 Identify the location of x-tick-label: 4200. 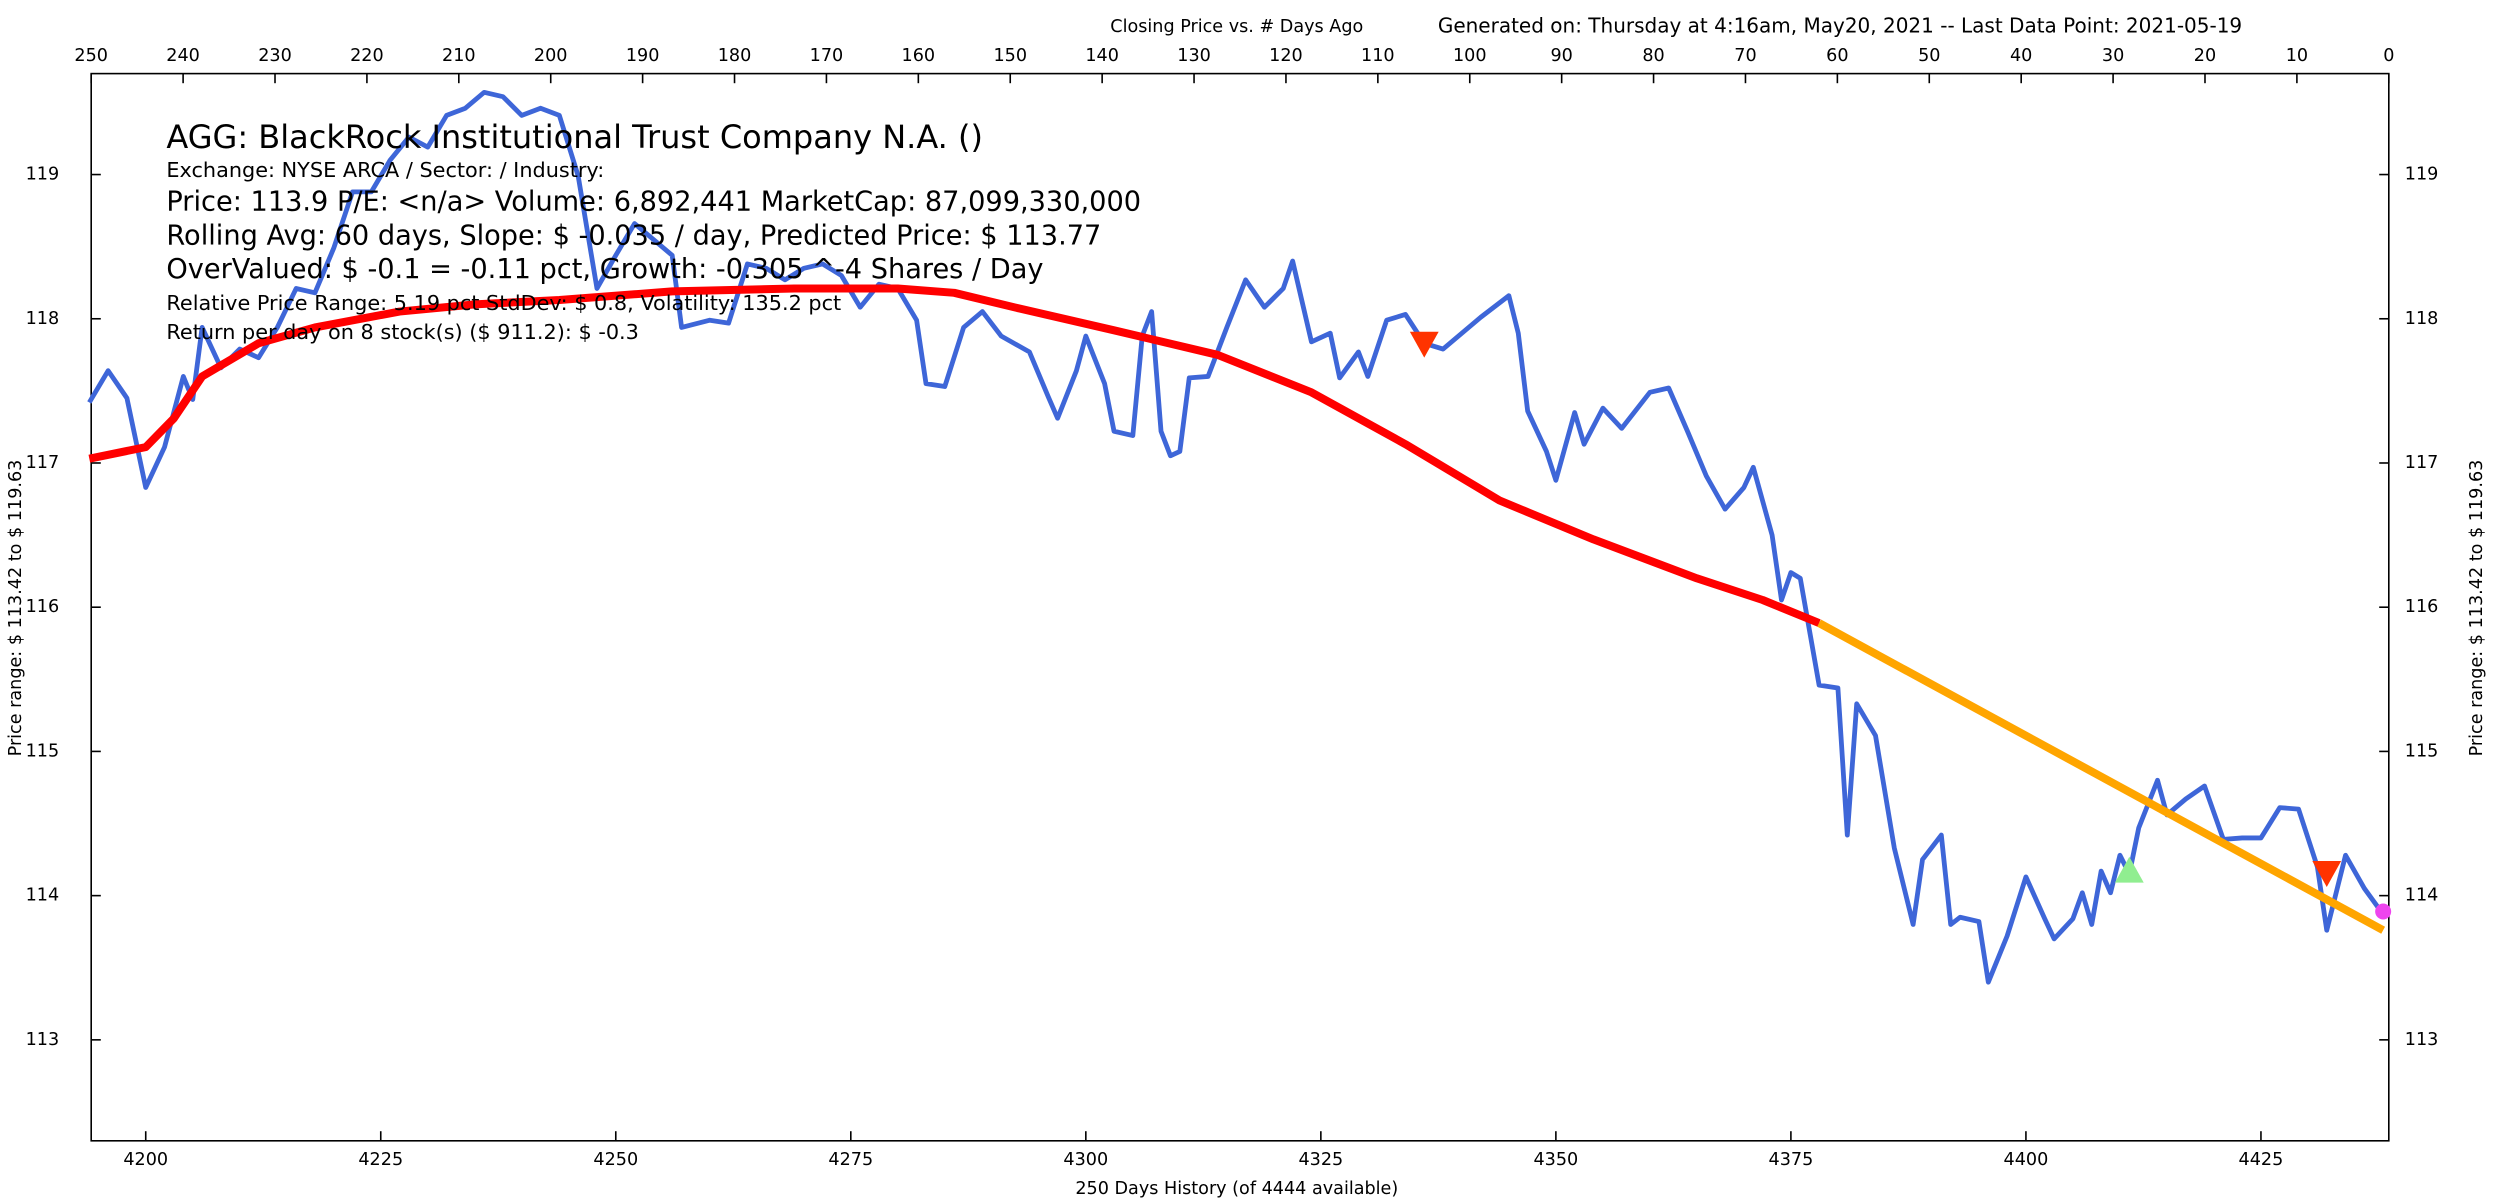
(145, 1160).